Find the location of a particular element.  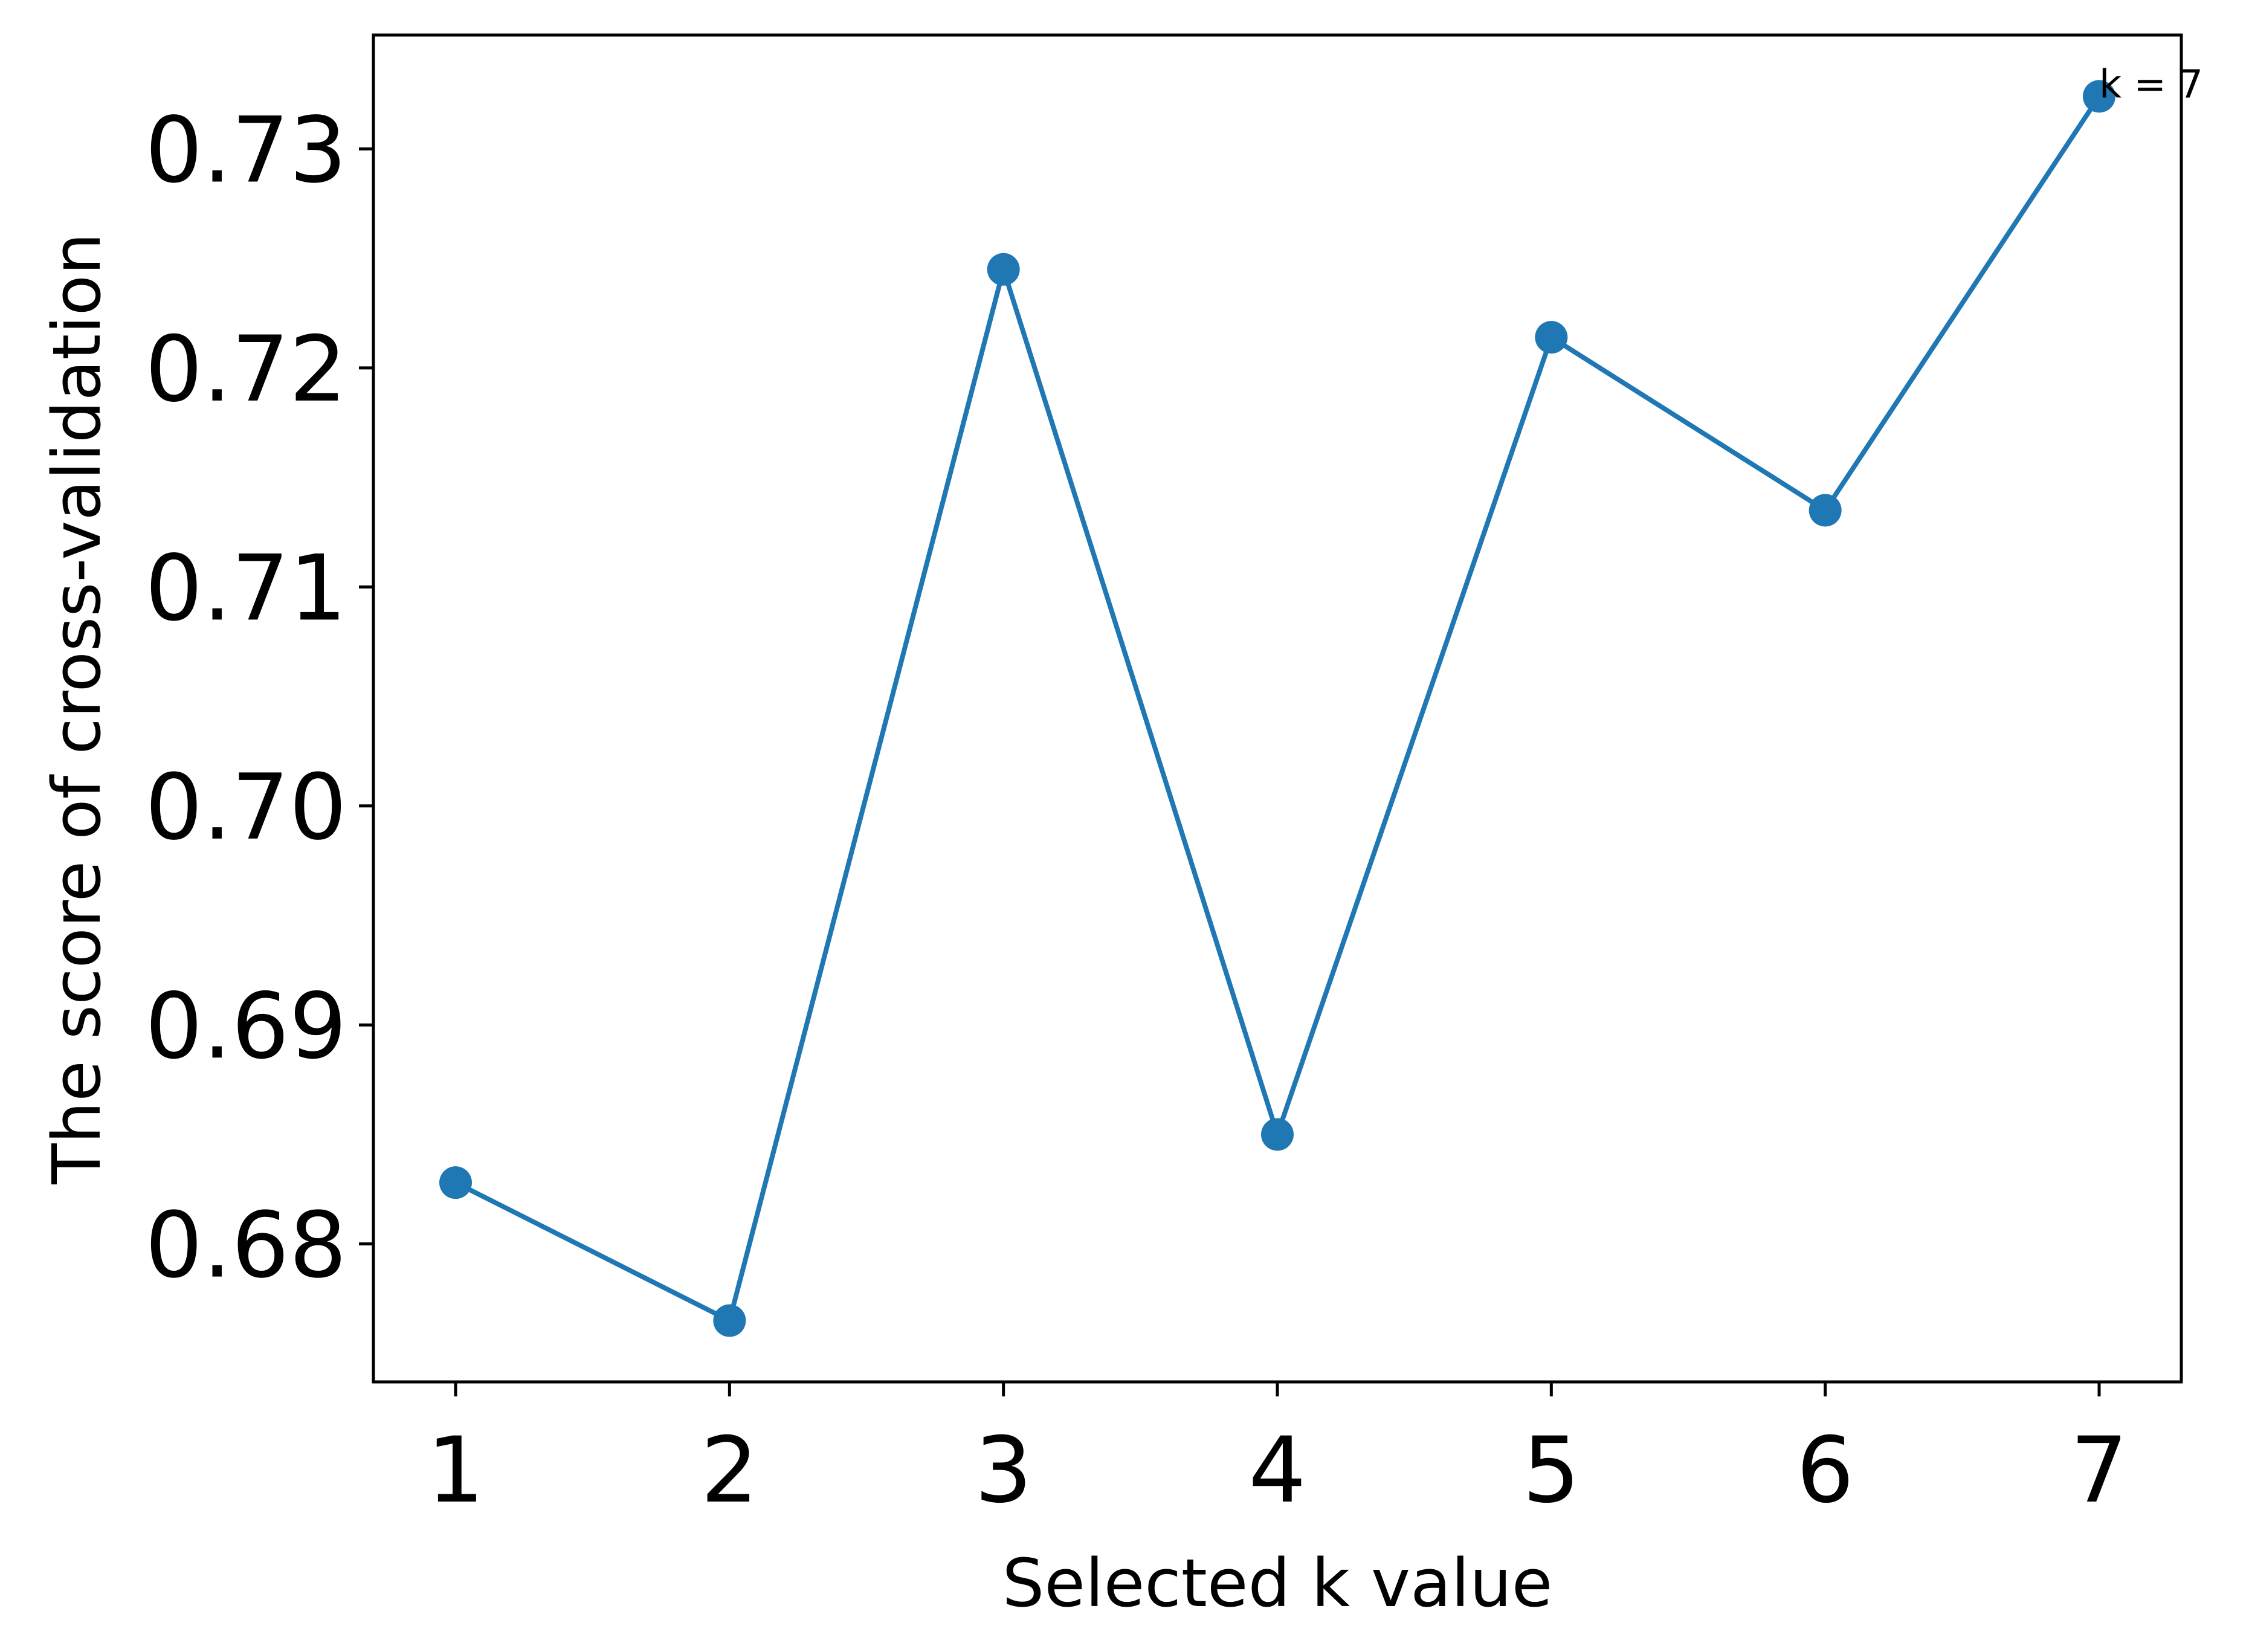

x-axis-label: Selected k value is located at coordinates (1278, 1583).